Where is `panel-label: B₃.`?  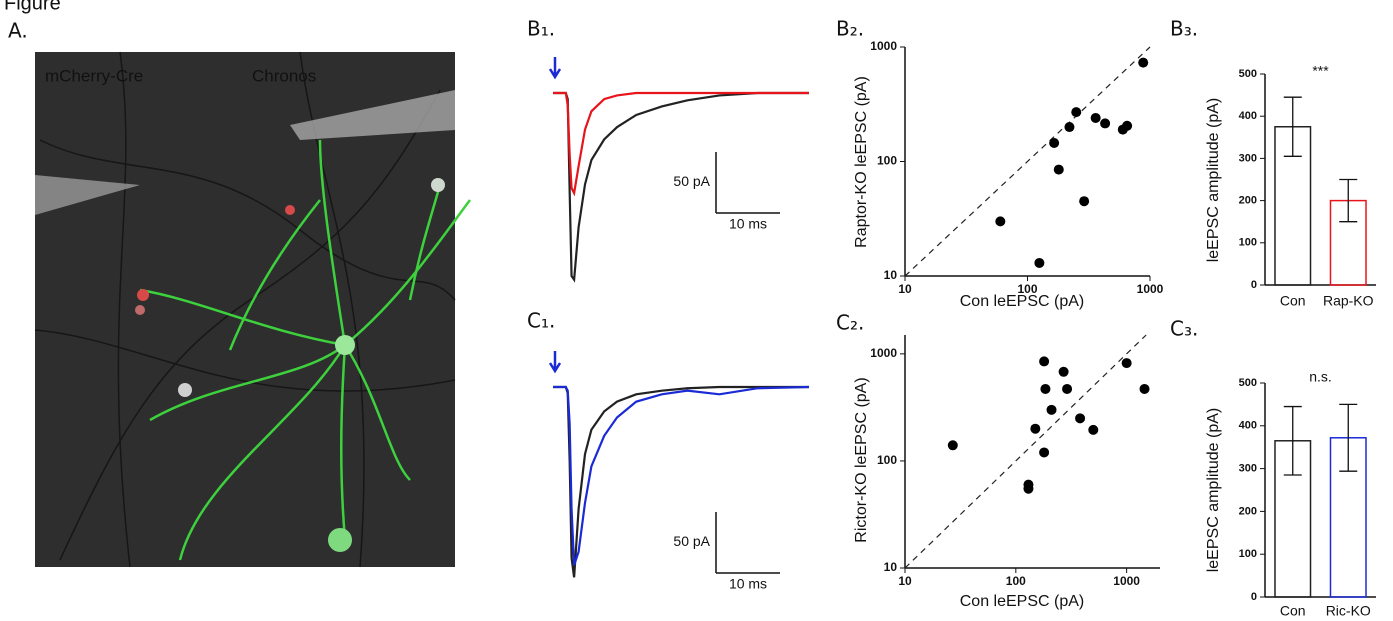
panel-label: B₃. is located at coordinates (1184, 29).